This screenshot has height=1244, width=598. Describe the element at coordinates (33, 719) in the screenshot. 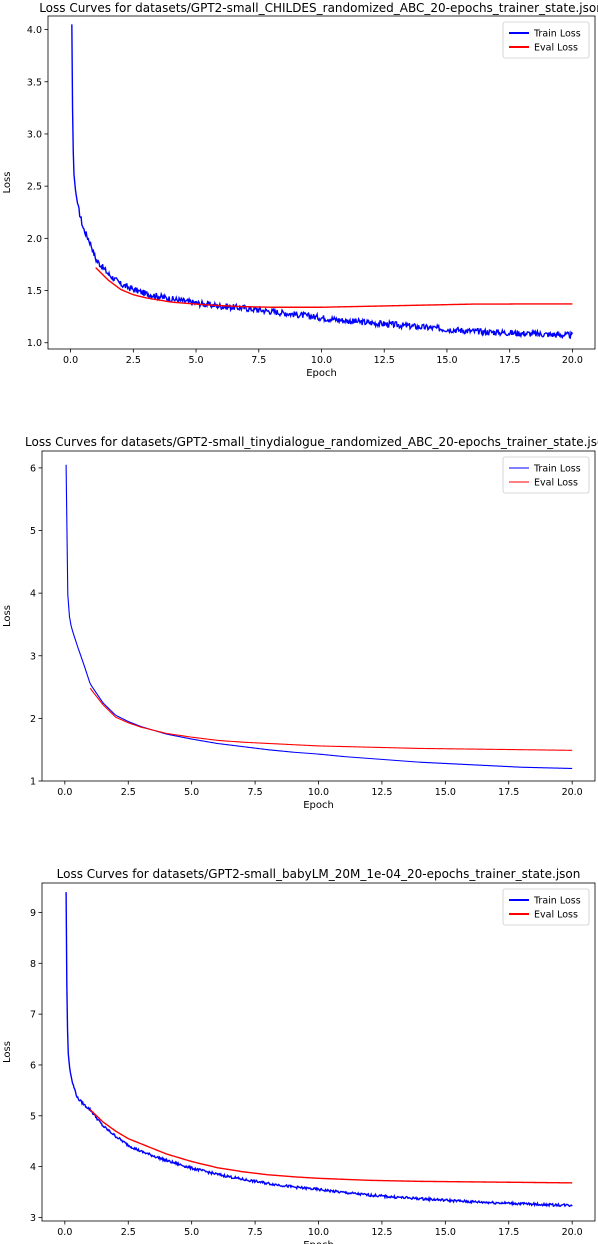

I see `y-tick-label: 2` at that location.